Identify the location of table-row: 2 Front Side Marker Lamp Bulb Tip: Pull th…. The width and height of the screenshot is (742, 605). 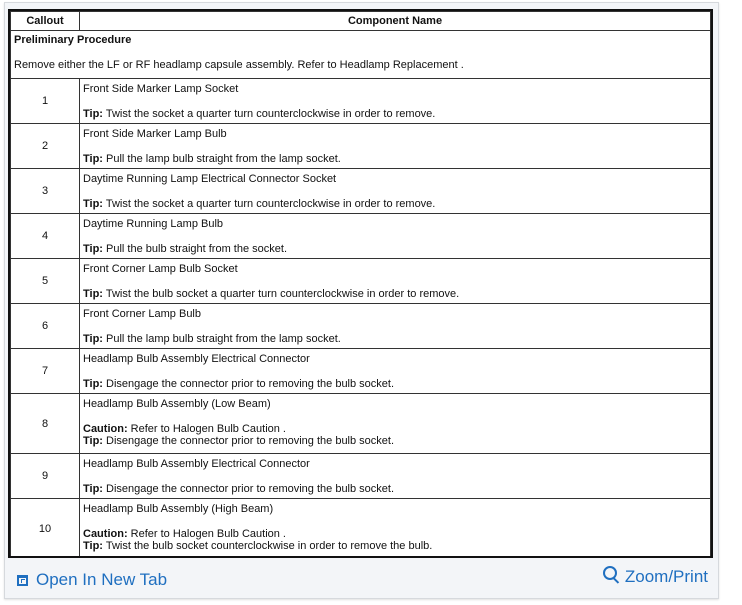
(360, 146).